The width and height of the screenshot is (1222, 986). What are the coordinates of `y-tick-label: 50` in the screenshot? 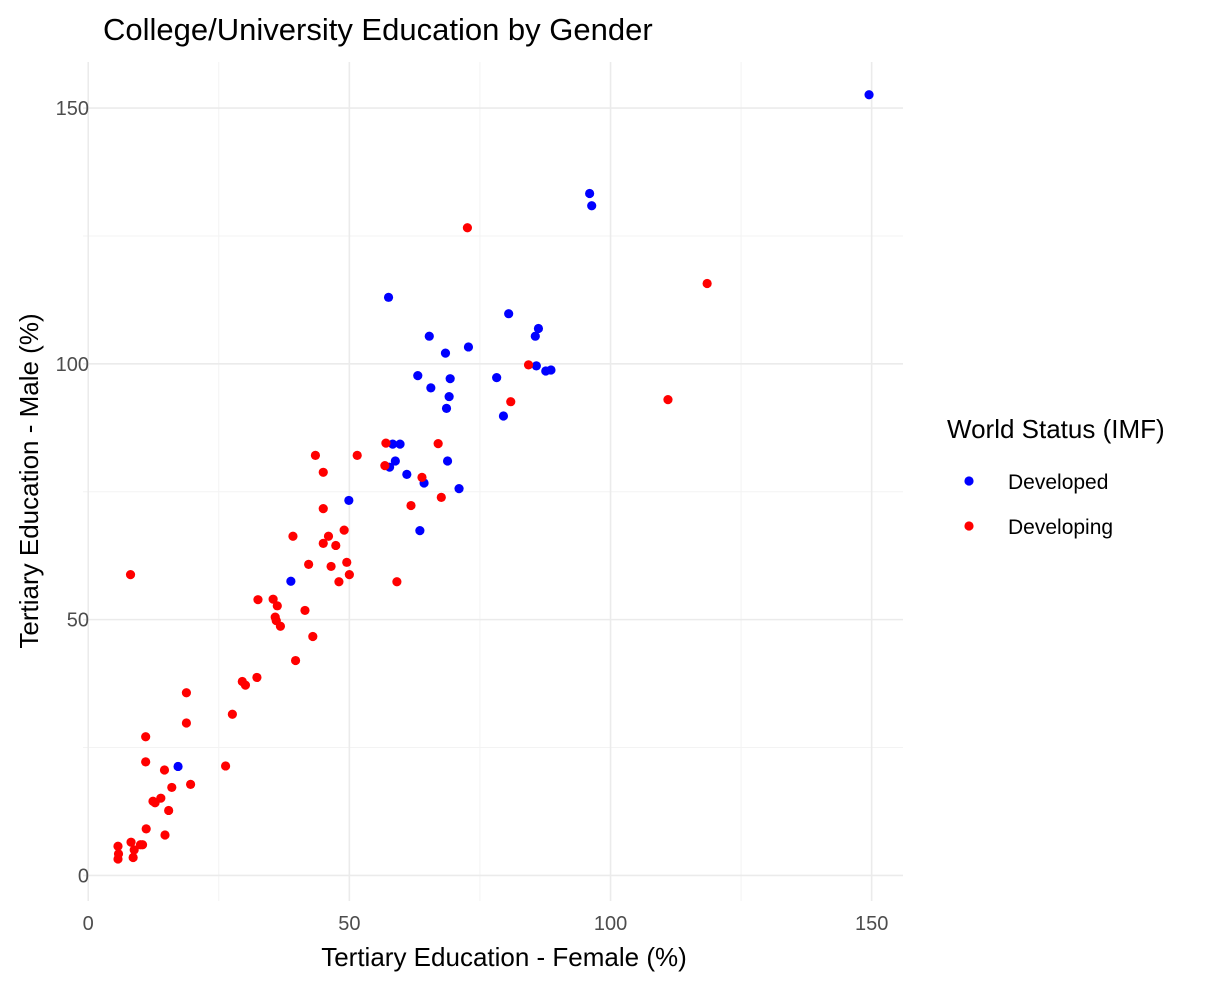 It's located at (78, 621).